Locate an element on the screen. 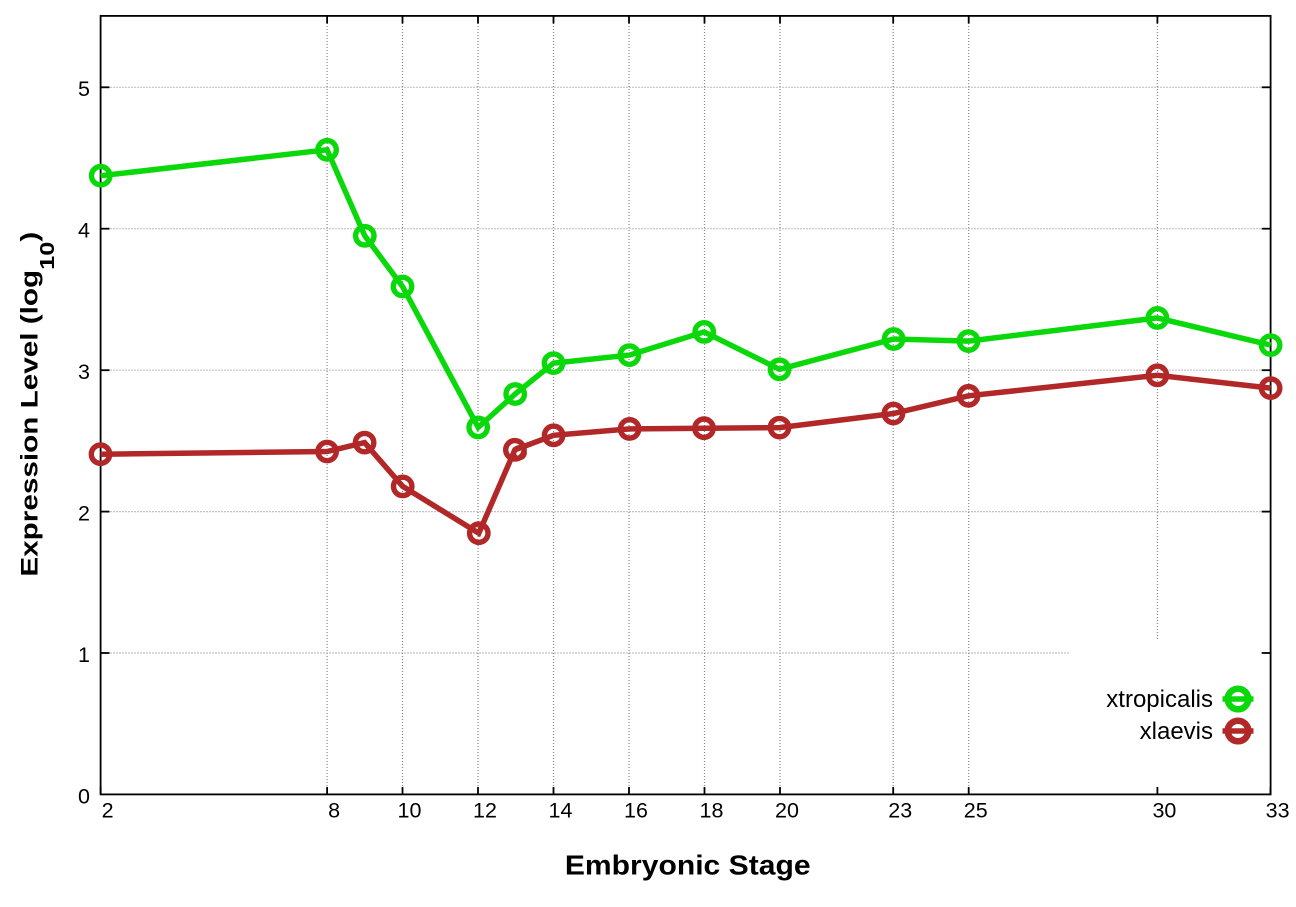 This screenshot has height=907, width=1296. svg-text: 23 is located at coordinates (900, 811).